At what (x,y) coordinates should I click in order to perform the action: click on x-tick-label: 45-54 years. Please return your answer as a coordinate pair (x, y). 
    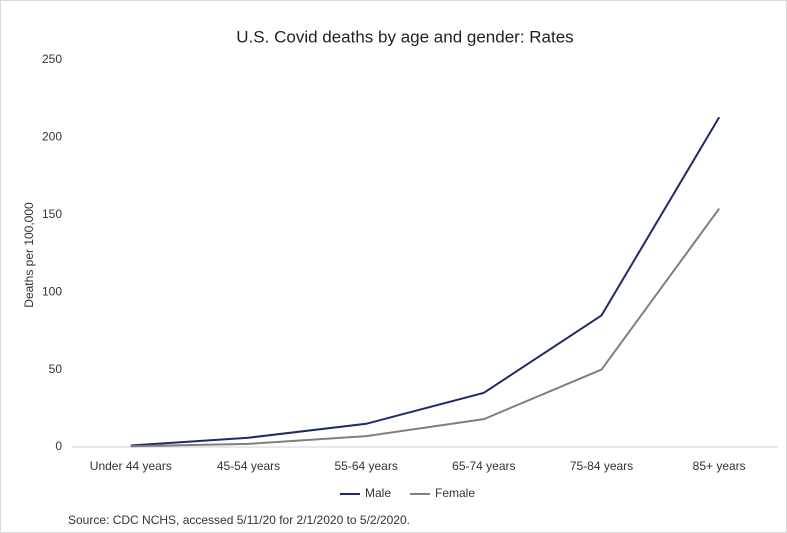
    Looking at the image, I should click on (248, 466).